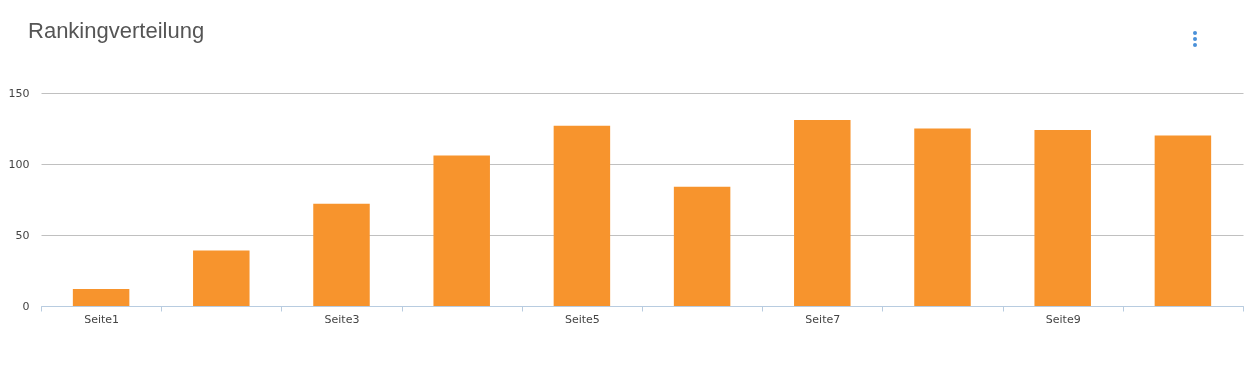 This screenshot has width=1248, height=386. Describe the element at coordinates (582, 319) in the screenshot. I see `x-tick-label: Seite5` at that location.